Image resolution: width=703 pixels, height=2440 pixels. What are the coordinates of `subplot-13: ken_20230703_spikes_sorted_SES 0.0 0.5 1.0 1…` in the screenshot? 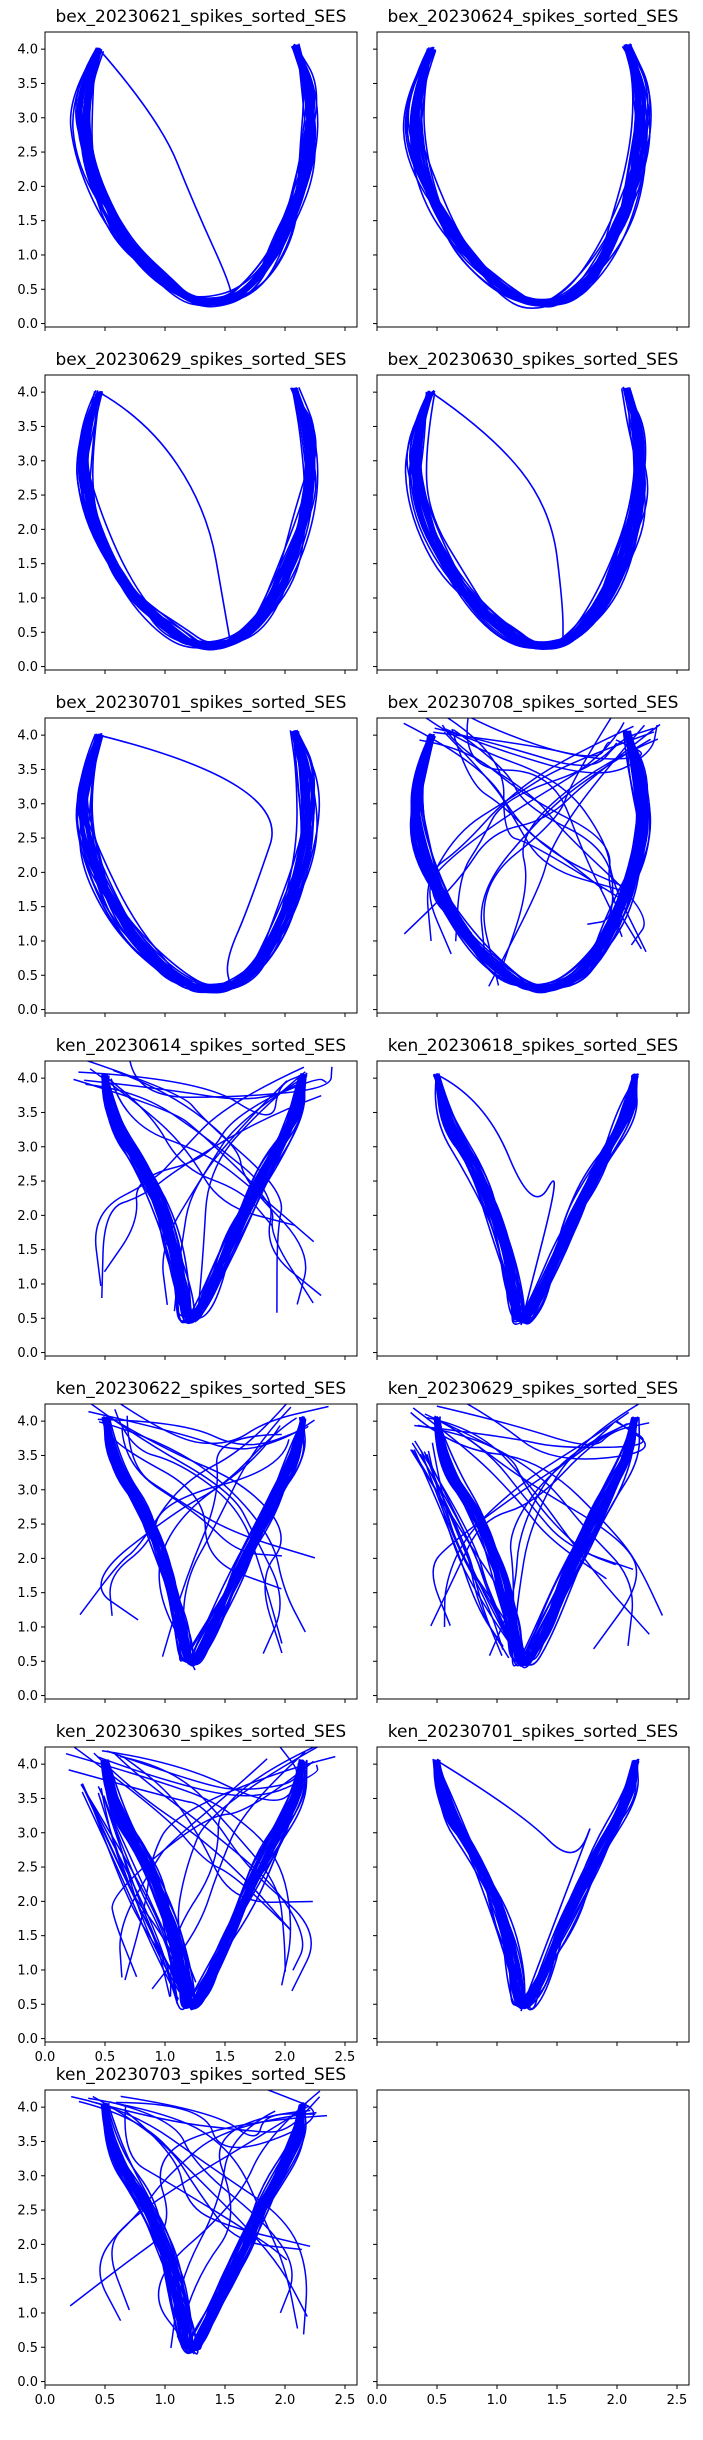 It's located at (187, 2236).